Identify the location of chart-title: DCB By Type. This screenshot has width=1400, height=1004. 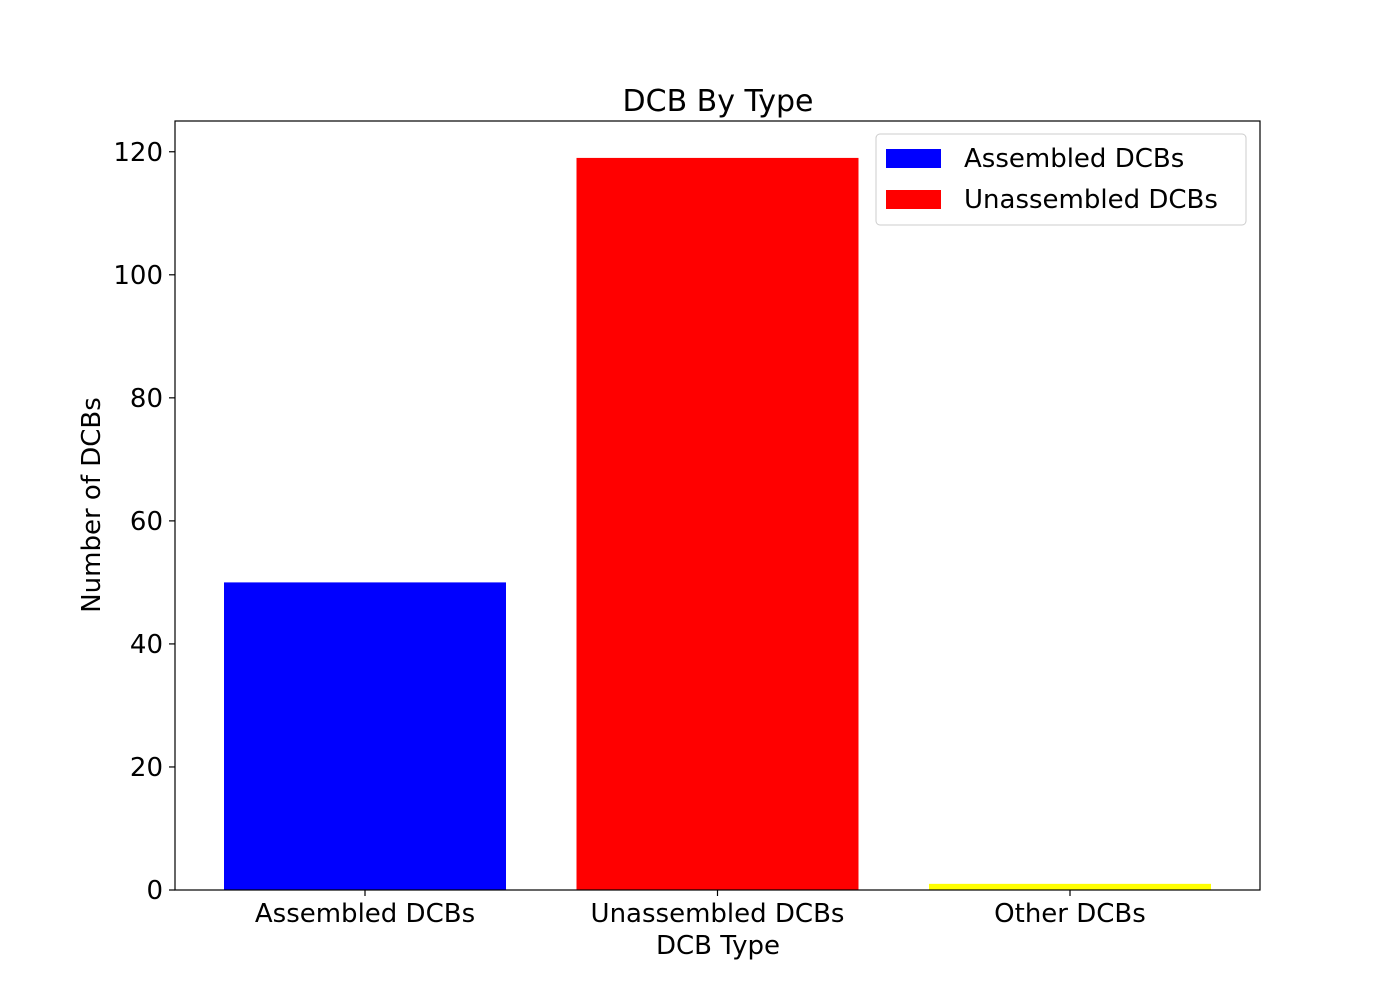
(718, 101).